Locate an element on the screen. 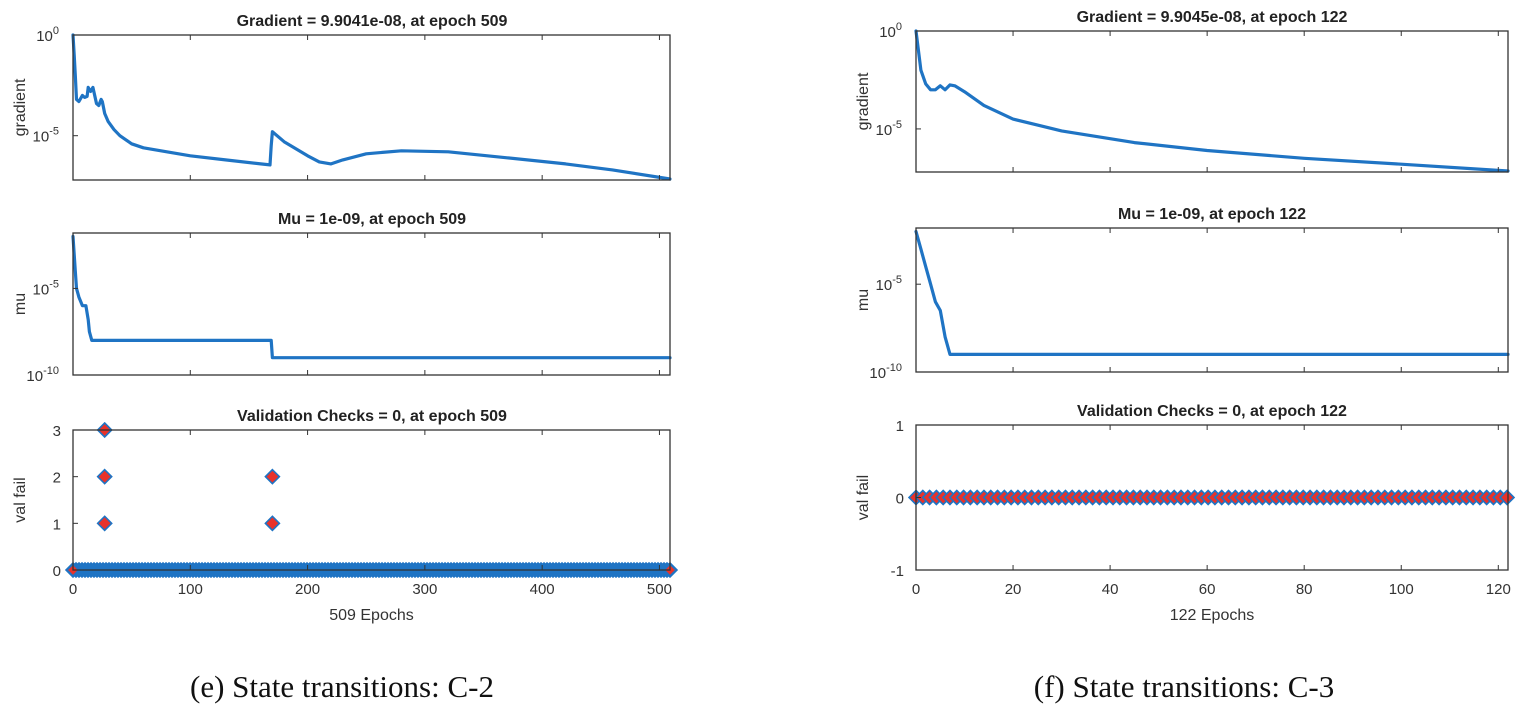 The width and height of the screenshot is (1526, 707). y-tick-label: -1 is located at coordinates (897, 571).